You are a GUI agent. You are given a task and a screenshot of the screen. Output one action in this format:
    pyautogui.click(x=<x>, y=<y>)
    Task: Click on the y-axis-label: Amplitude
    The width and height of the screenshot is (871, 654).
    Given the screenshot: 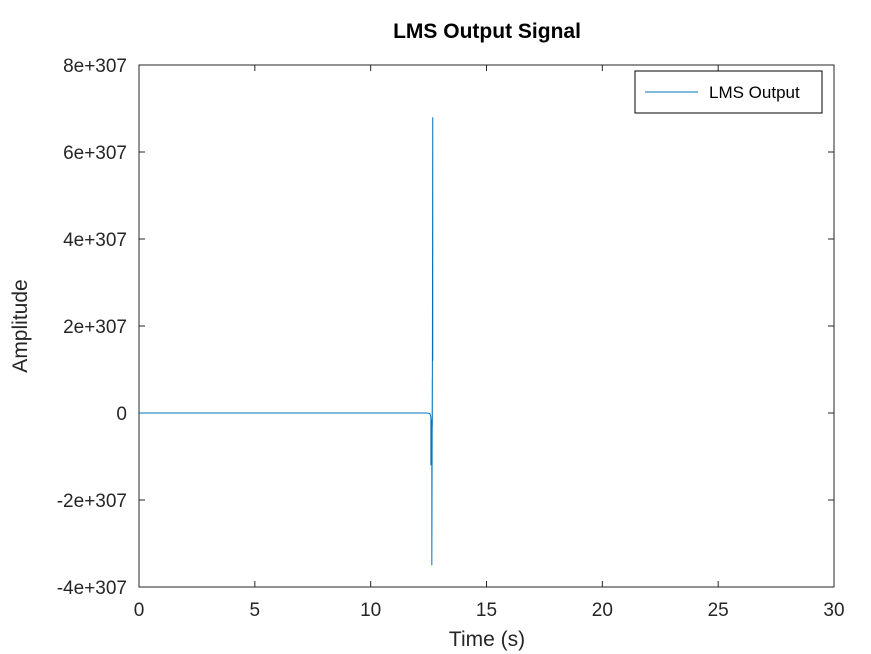 What is the action you would take?
    pyautogui.click(x=20, y=325)
    